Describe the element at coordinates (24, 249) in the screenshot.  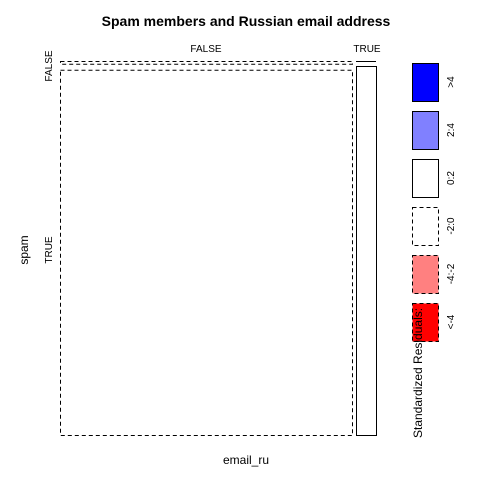
I see `y-axis-label: spam` at that location.